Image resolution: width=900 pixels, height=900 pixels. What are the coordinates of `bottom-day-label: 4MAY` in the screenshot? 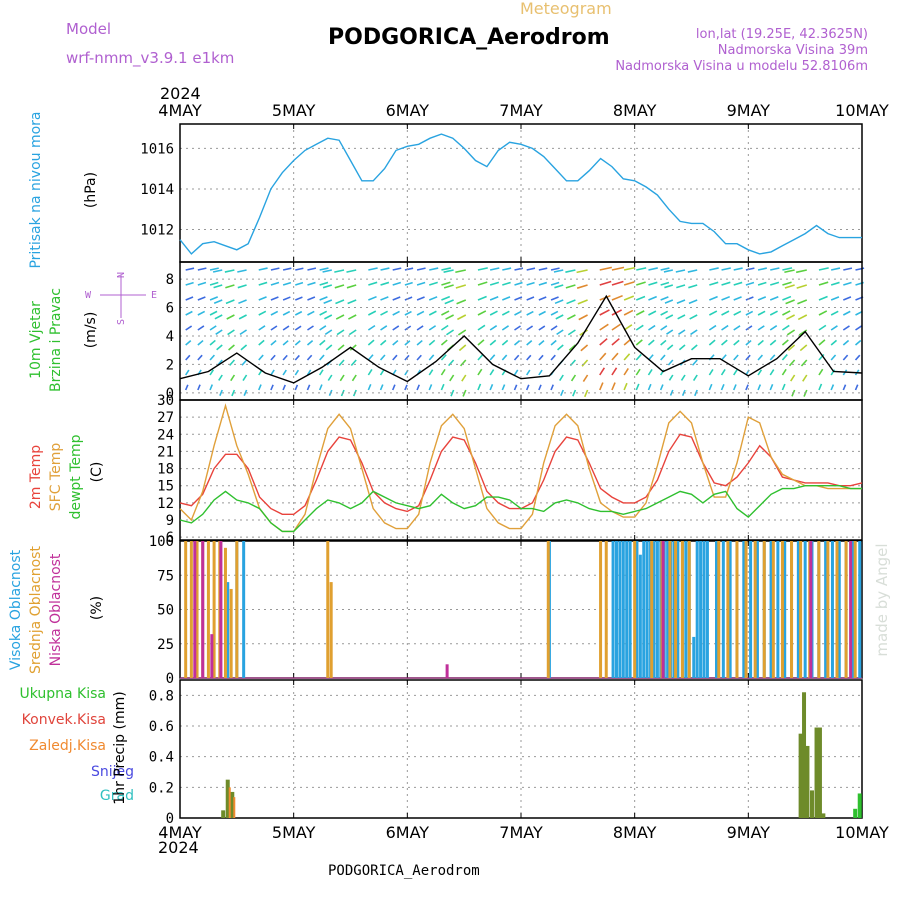 It's located at (180, 832).